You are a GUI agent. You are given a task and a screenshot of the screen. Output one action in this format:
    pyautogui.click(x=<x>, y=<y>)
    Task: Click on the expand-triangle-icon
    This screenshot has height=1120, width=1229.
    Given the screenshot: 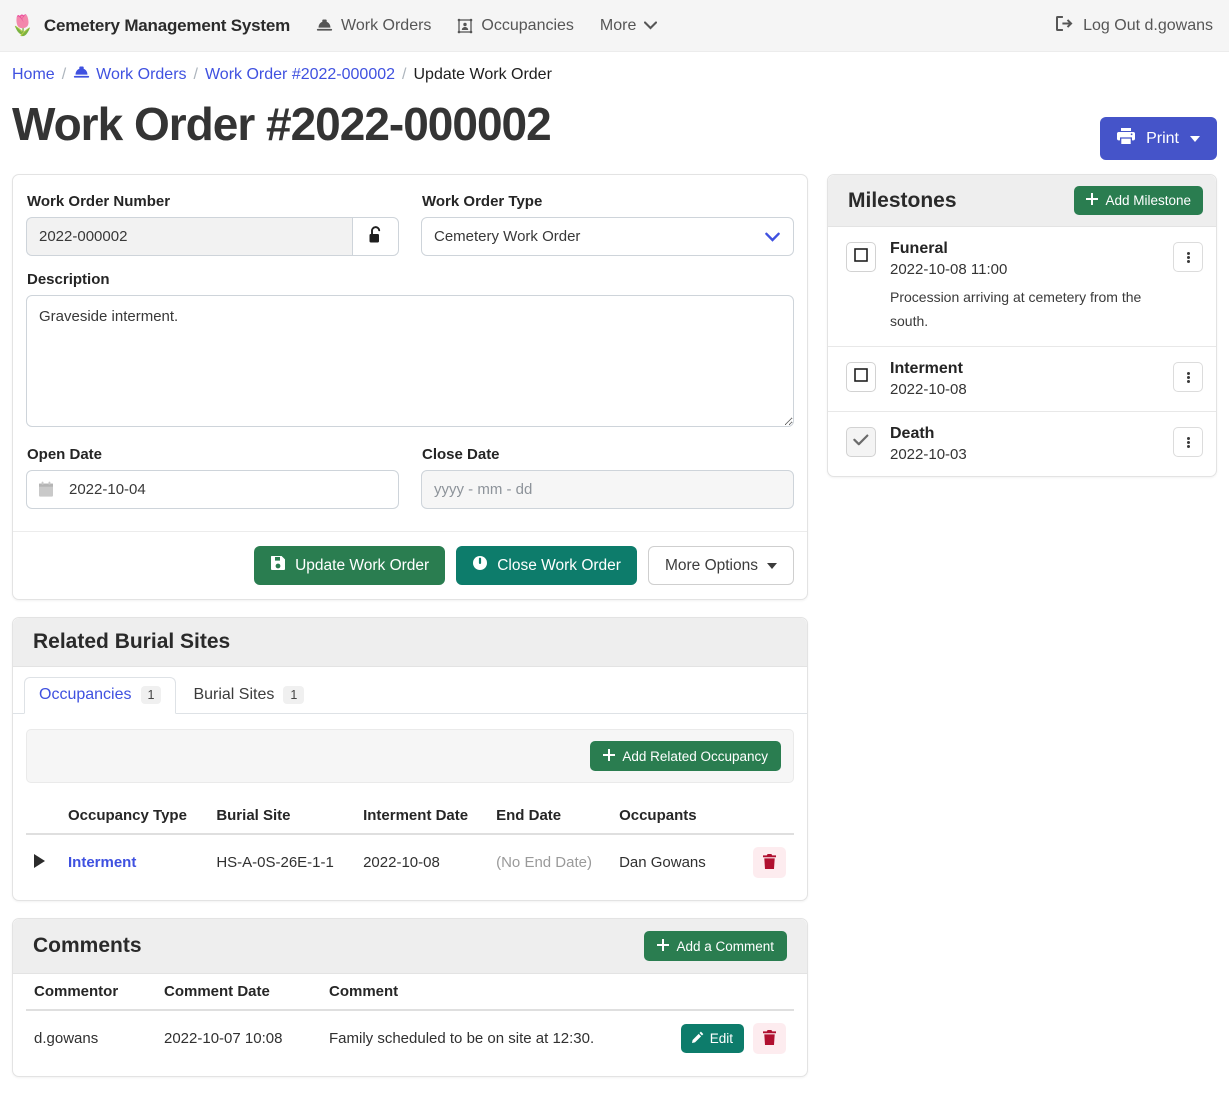 What is the action you would take?
    pyautogui.click(x=39, y=860)
    